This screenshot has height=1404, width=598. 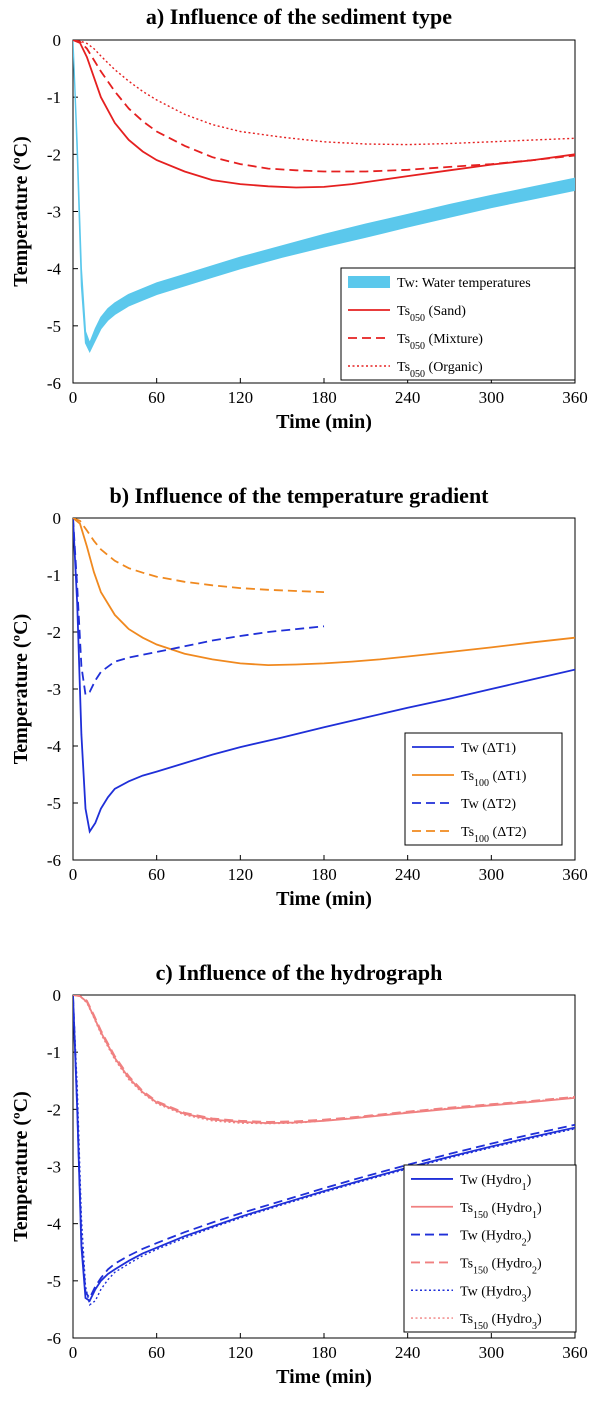 What do you see at coordinates (488, 804) in the screenshot?
I see `legend-label: Tw (ΔT2)` at bounding box center [488, 804].